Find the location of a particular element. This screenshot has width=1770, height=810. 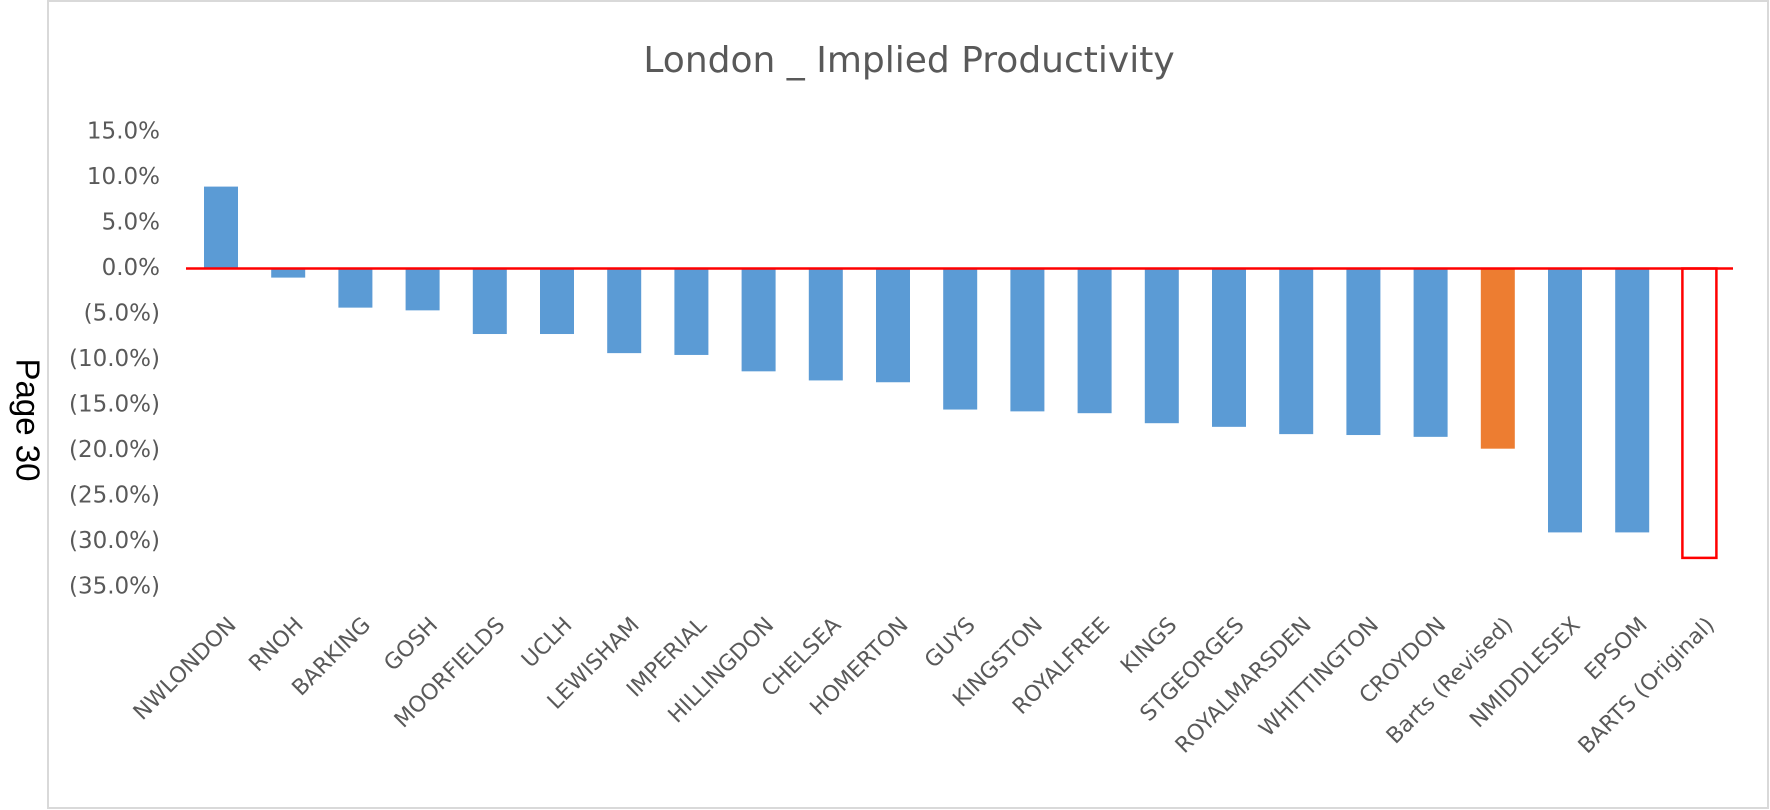

page-label: Page 30 is located at coordinates (27, 420).